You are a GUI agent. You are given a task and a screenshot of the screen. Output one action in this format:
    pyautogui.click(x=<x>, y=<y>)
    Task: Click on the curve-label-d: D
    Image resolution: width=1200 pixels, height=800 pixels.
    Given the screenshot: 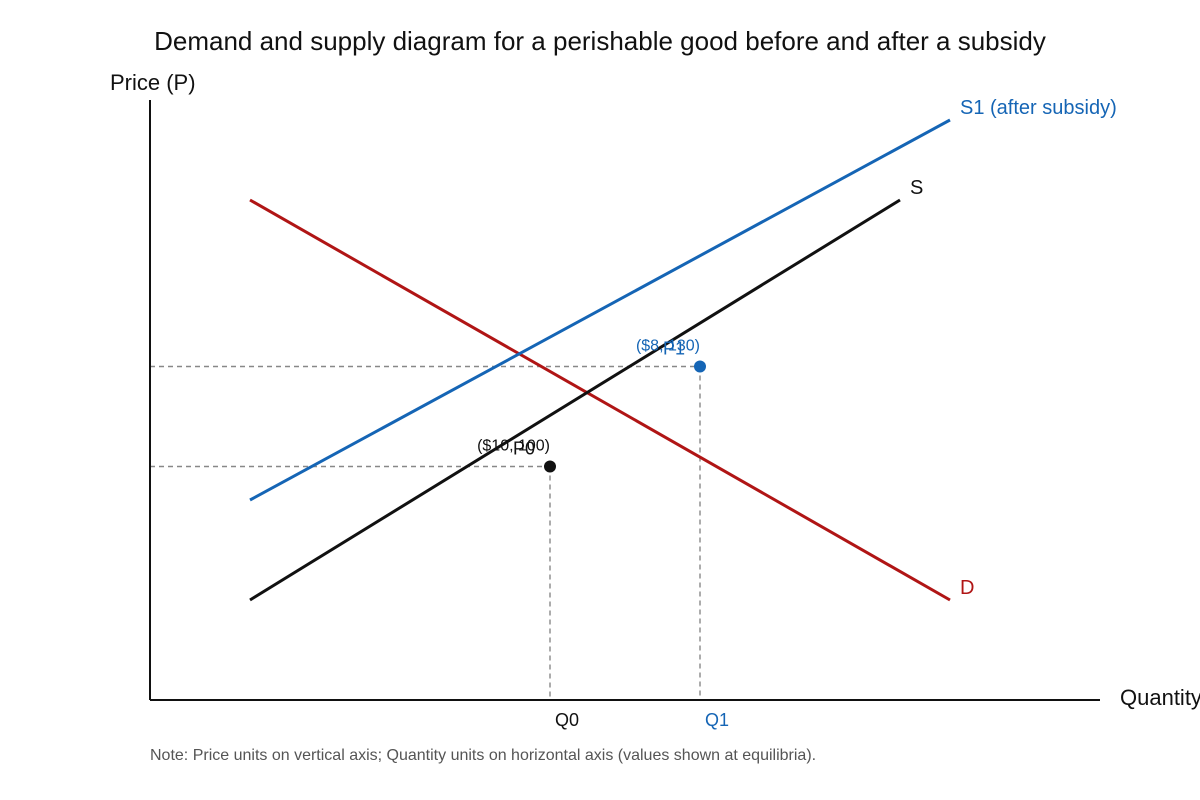 What is the action you would take?
    pyautogui.click(x=967, y=588)
    